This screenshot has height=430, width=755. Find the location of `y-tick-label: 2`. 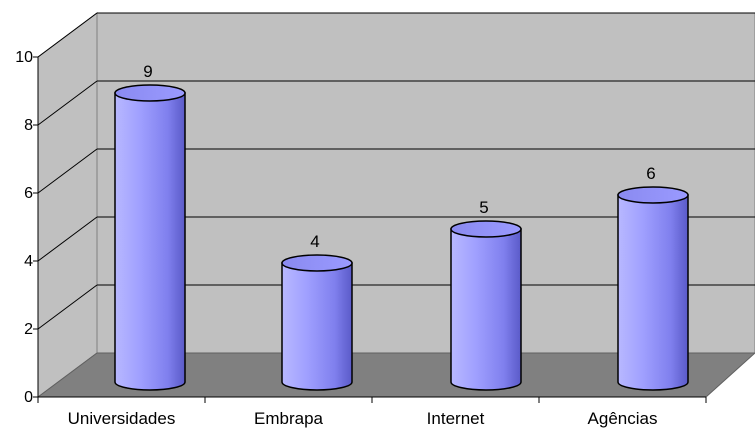

y-tick-label: 2 is located at coordinates (28, 329).